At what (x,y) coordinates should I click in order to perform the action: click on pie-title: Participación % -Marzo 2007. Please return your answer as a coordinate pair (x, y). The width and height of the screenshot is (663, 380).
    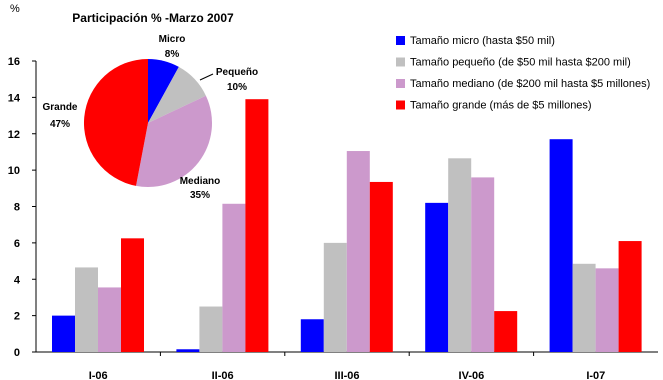
    Looking at the image, I should click on (153, 18).